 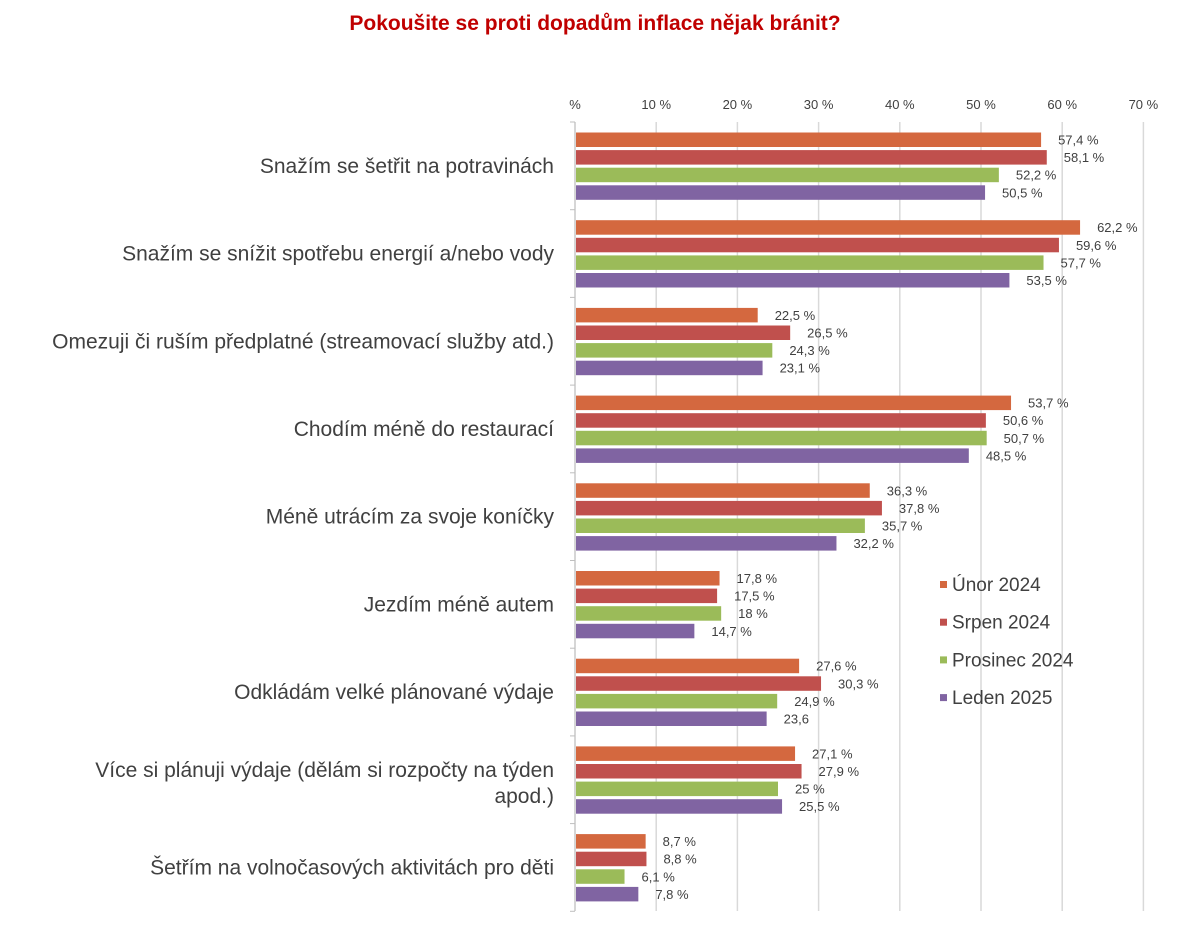 I want to click on data-label: 14,7 %, so click(x=731, y=631).